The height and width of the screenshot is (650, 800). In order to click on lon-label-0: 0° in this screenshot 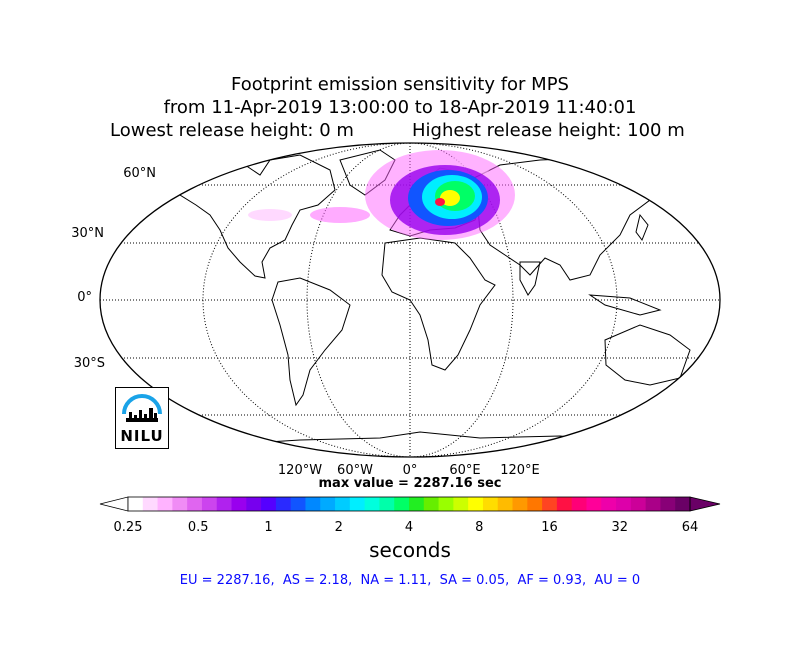, I will do `click(410, 470)`.